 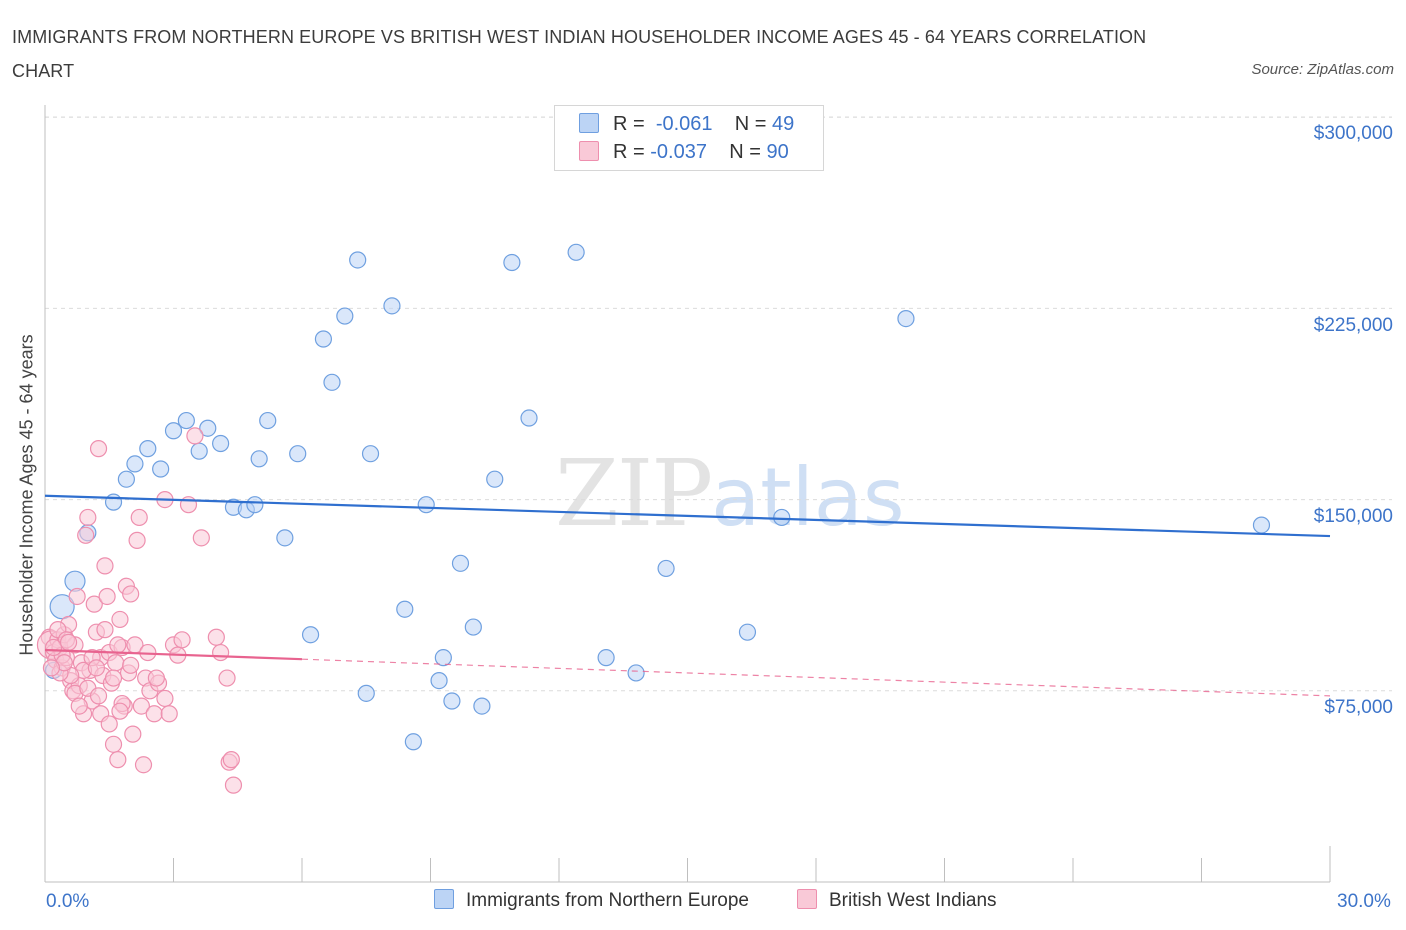 What do you see at coordinates (68, 901) in the screenshot?
I see `x-tick-label-min: 0.0%` at bounding box center [68, 901].